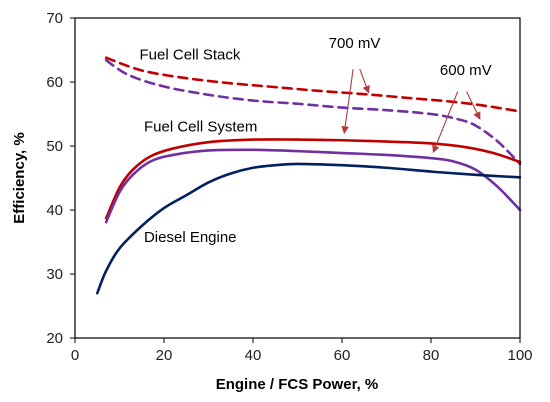 This screenshot has height=402, width=550. Describe the element at coordinates (54, 82) in the screenshot. I see `y-tick-label: 60` at that location.